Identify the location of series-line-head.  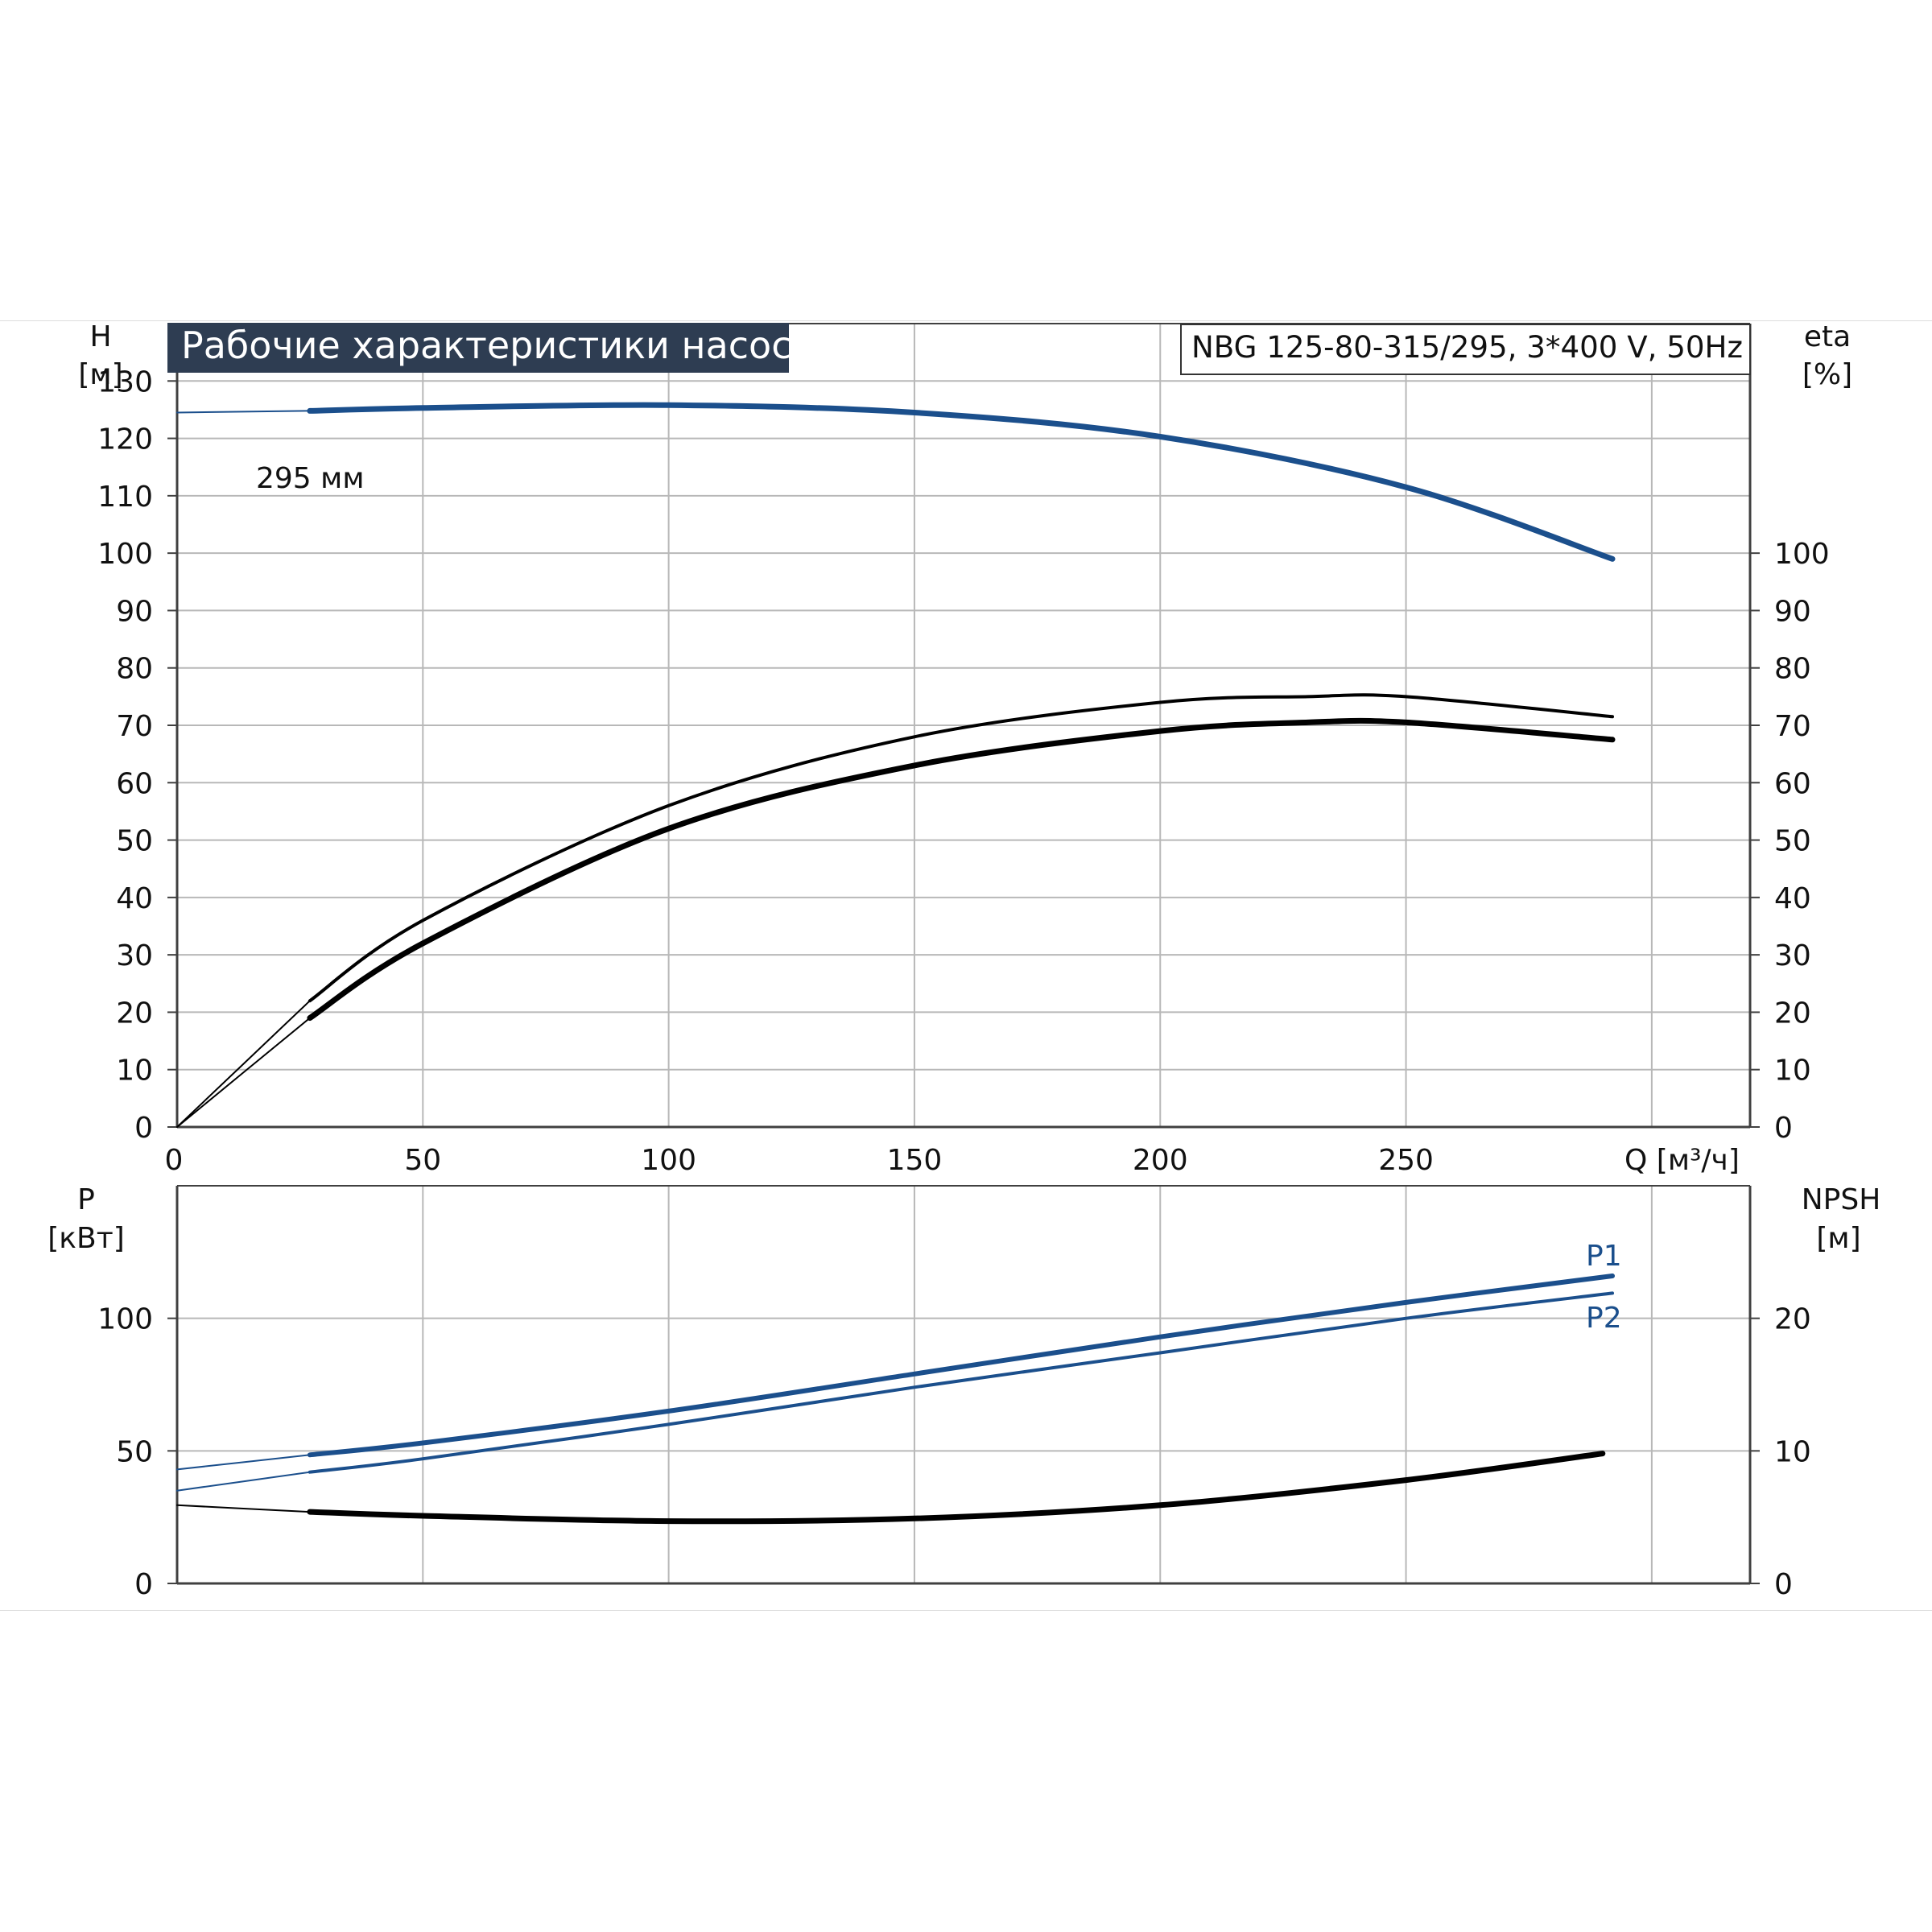
(961, 482).